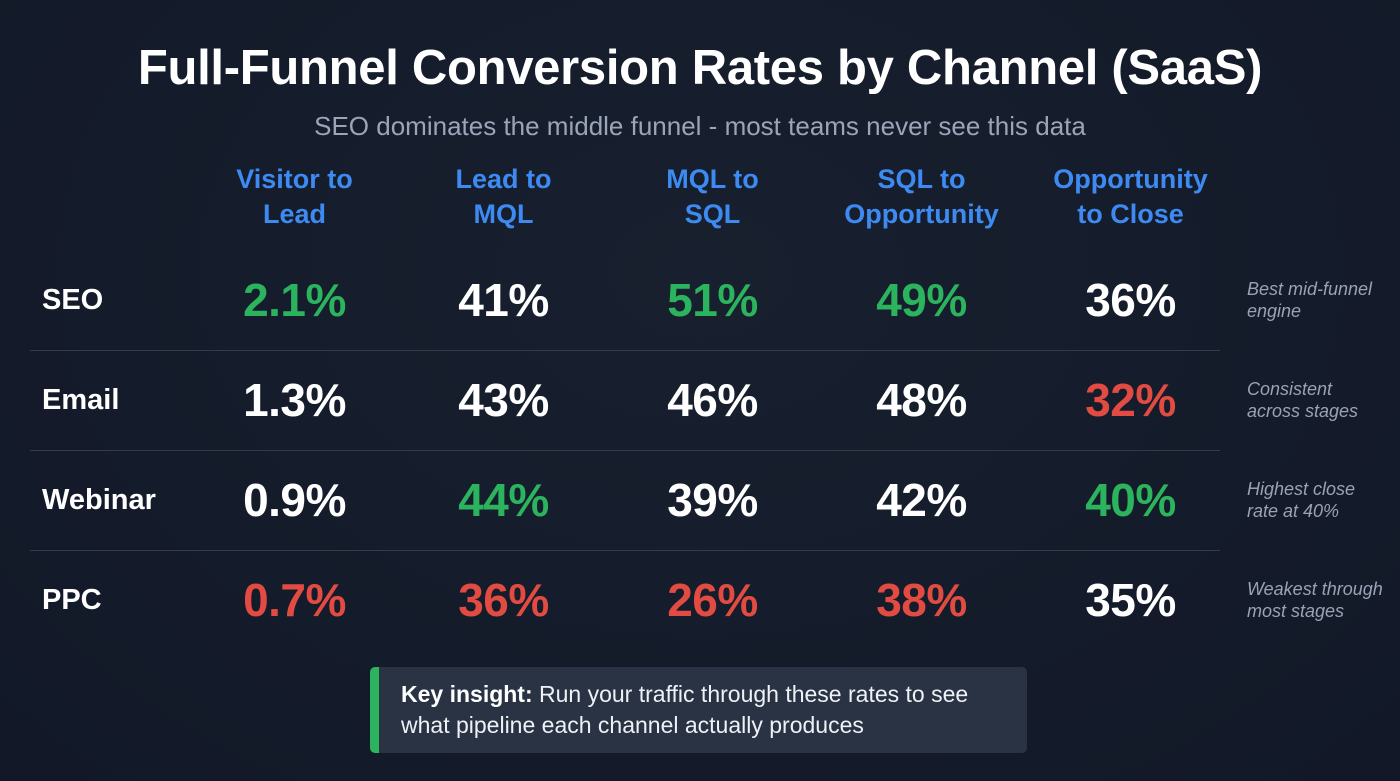 Image resolution: width=1400 pixels, height=781 pixels. Describe the element at coordinates (712, 400) in the screenshot. I see `cell-email-mql-to-sql: 46%` at that location.